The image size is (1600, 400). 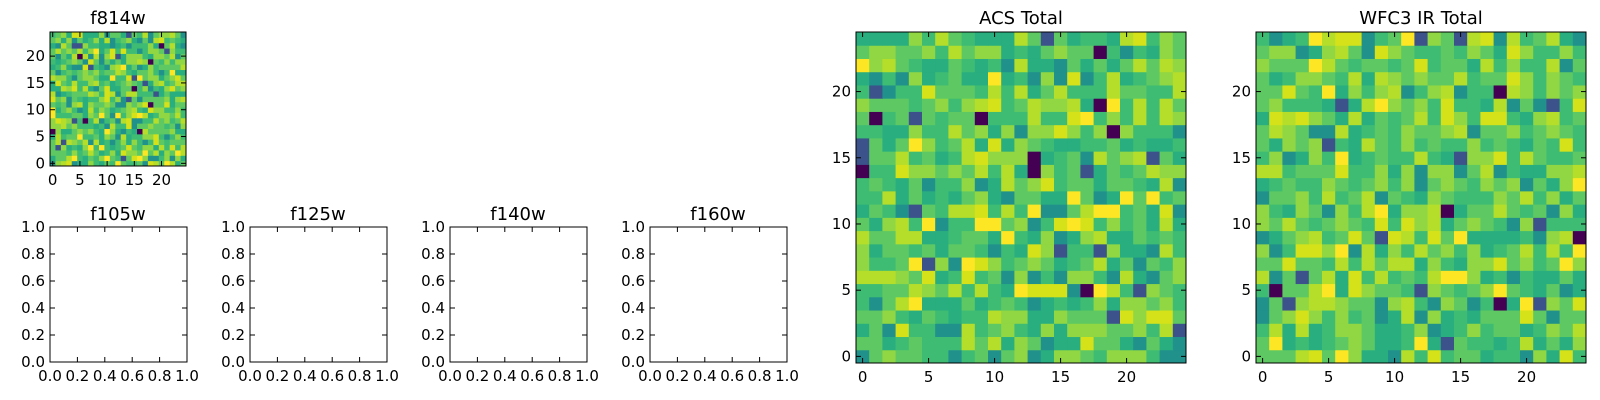 I want to click on x-tick-label: 5, so click(x=80, y=180).